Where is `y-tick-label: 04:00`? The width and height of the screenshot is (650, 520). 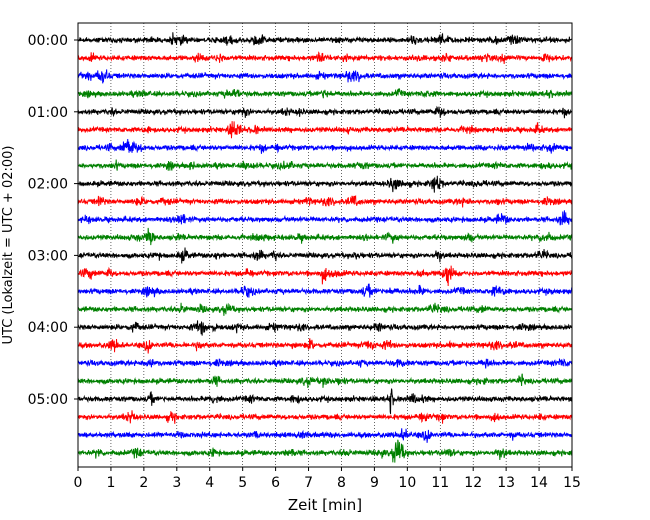 y-tick-label: 04:00 is located at coordinates (48, 328).